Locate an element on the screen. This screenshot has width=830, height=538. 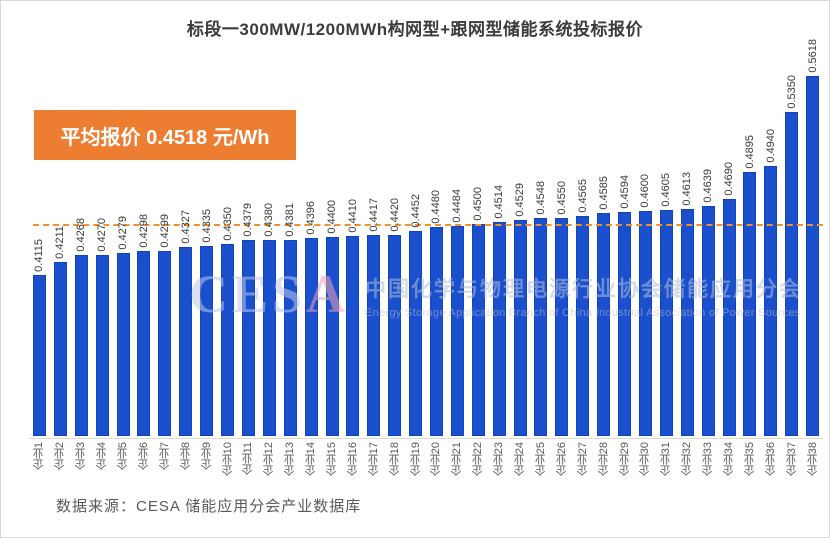
bar-value-label: 0.4298 is located at coordinates (143, 231).